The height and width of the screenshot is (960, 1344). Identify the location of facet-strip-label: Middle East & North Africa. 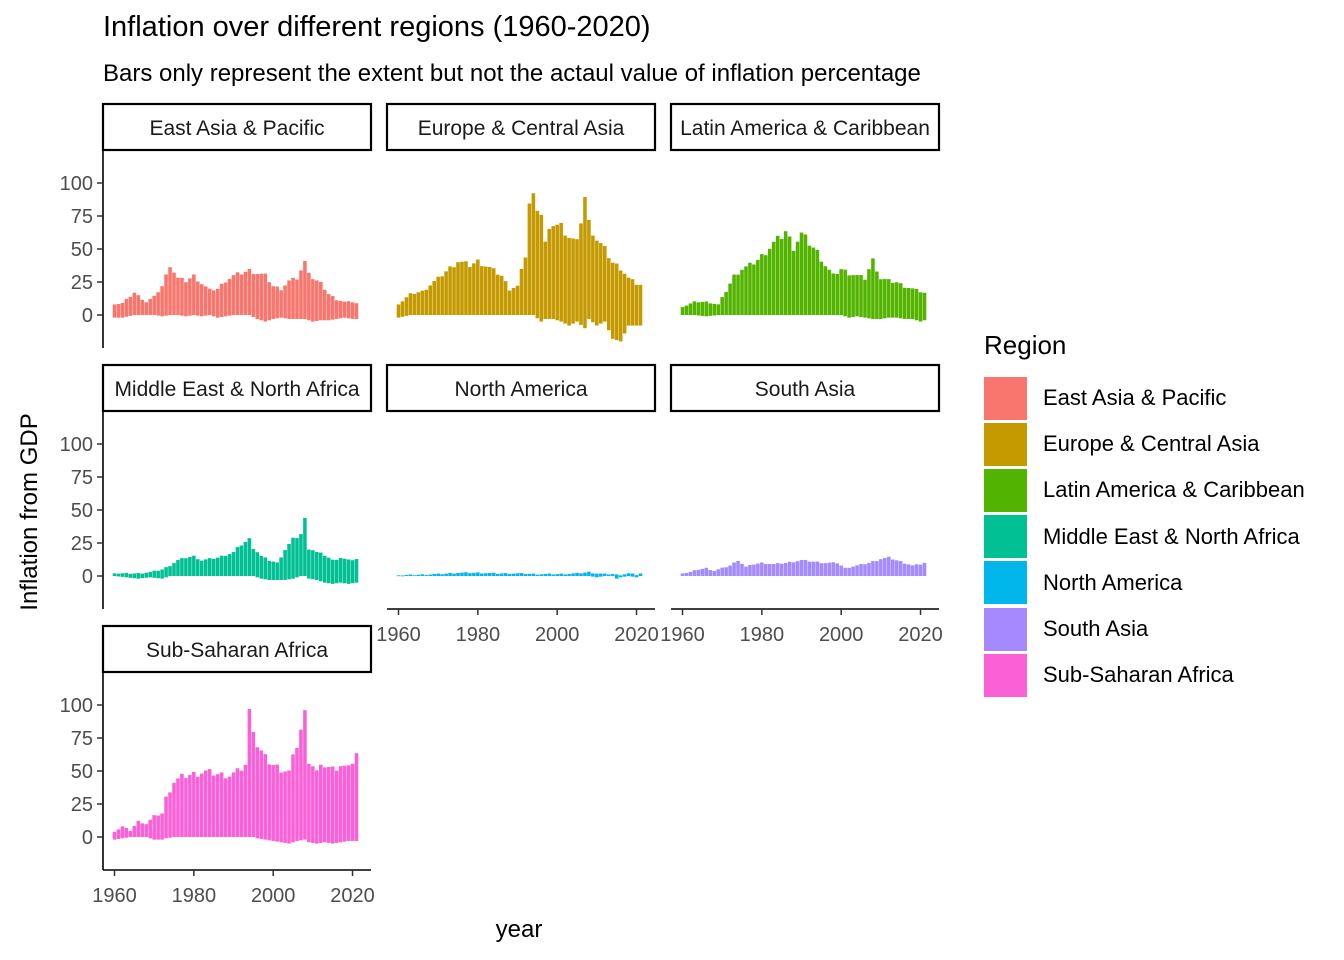
(236, 389).